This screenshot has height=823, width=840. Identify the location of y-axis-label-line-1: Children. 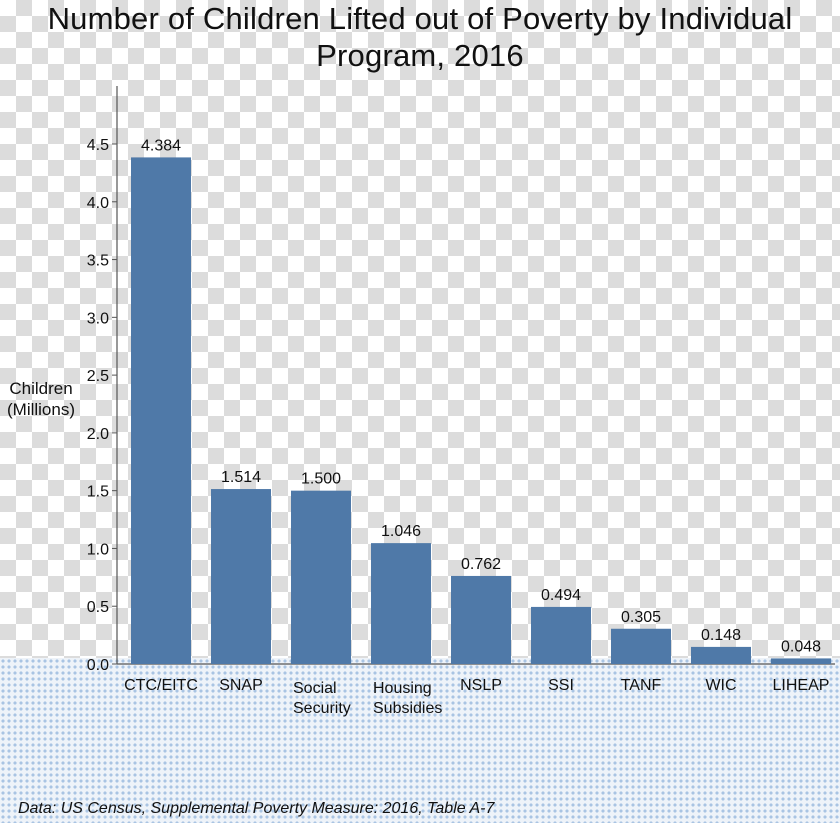
(41, 388).